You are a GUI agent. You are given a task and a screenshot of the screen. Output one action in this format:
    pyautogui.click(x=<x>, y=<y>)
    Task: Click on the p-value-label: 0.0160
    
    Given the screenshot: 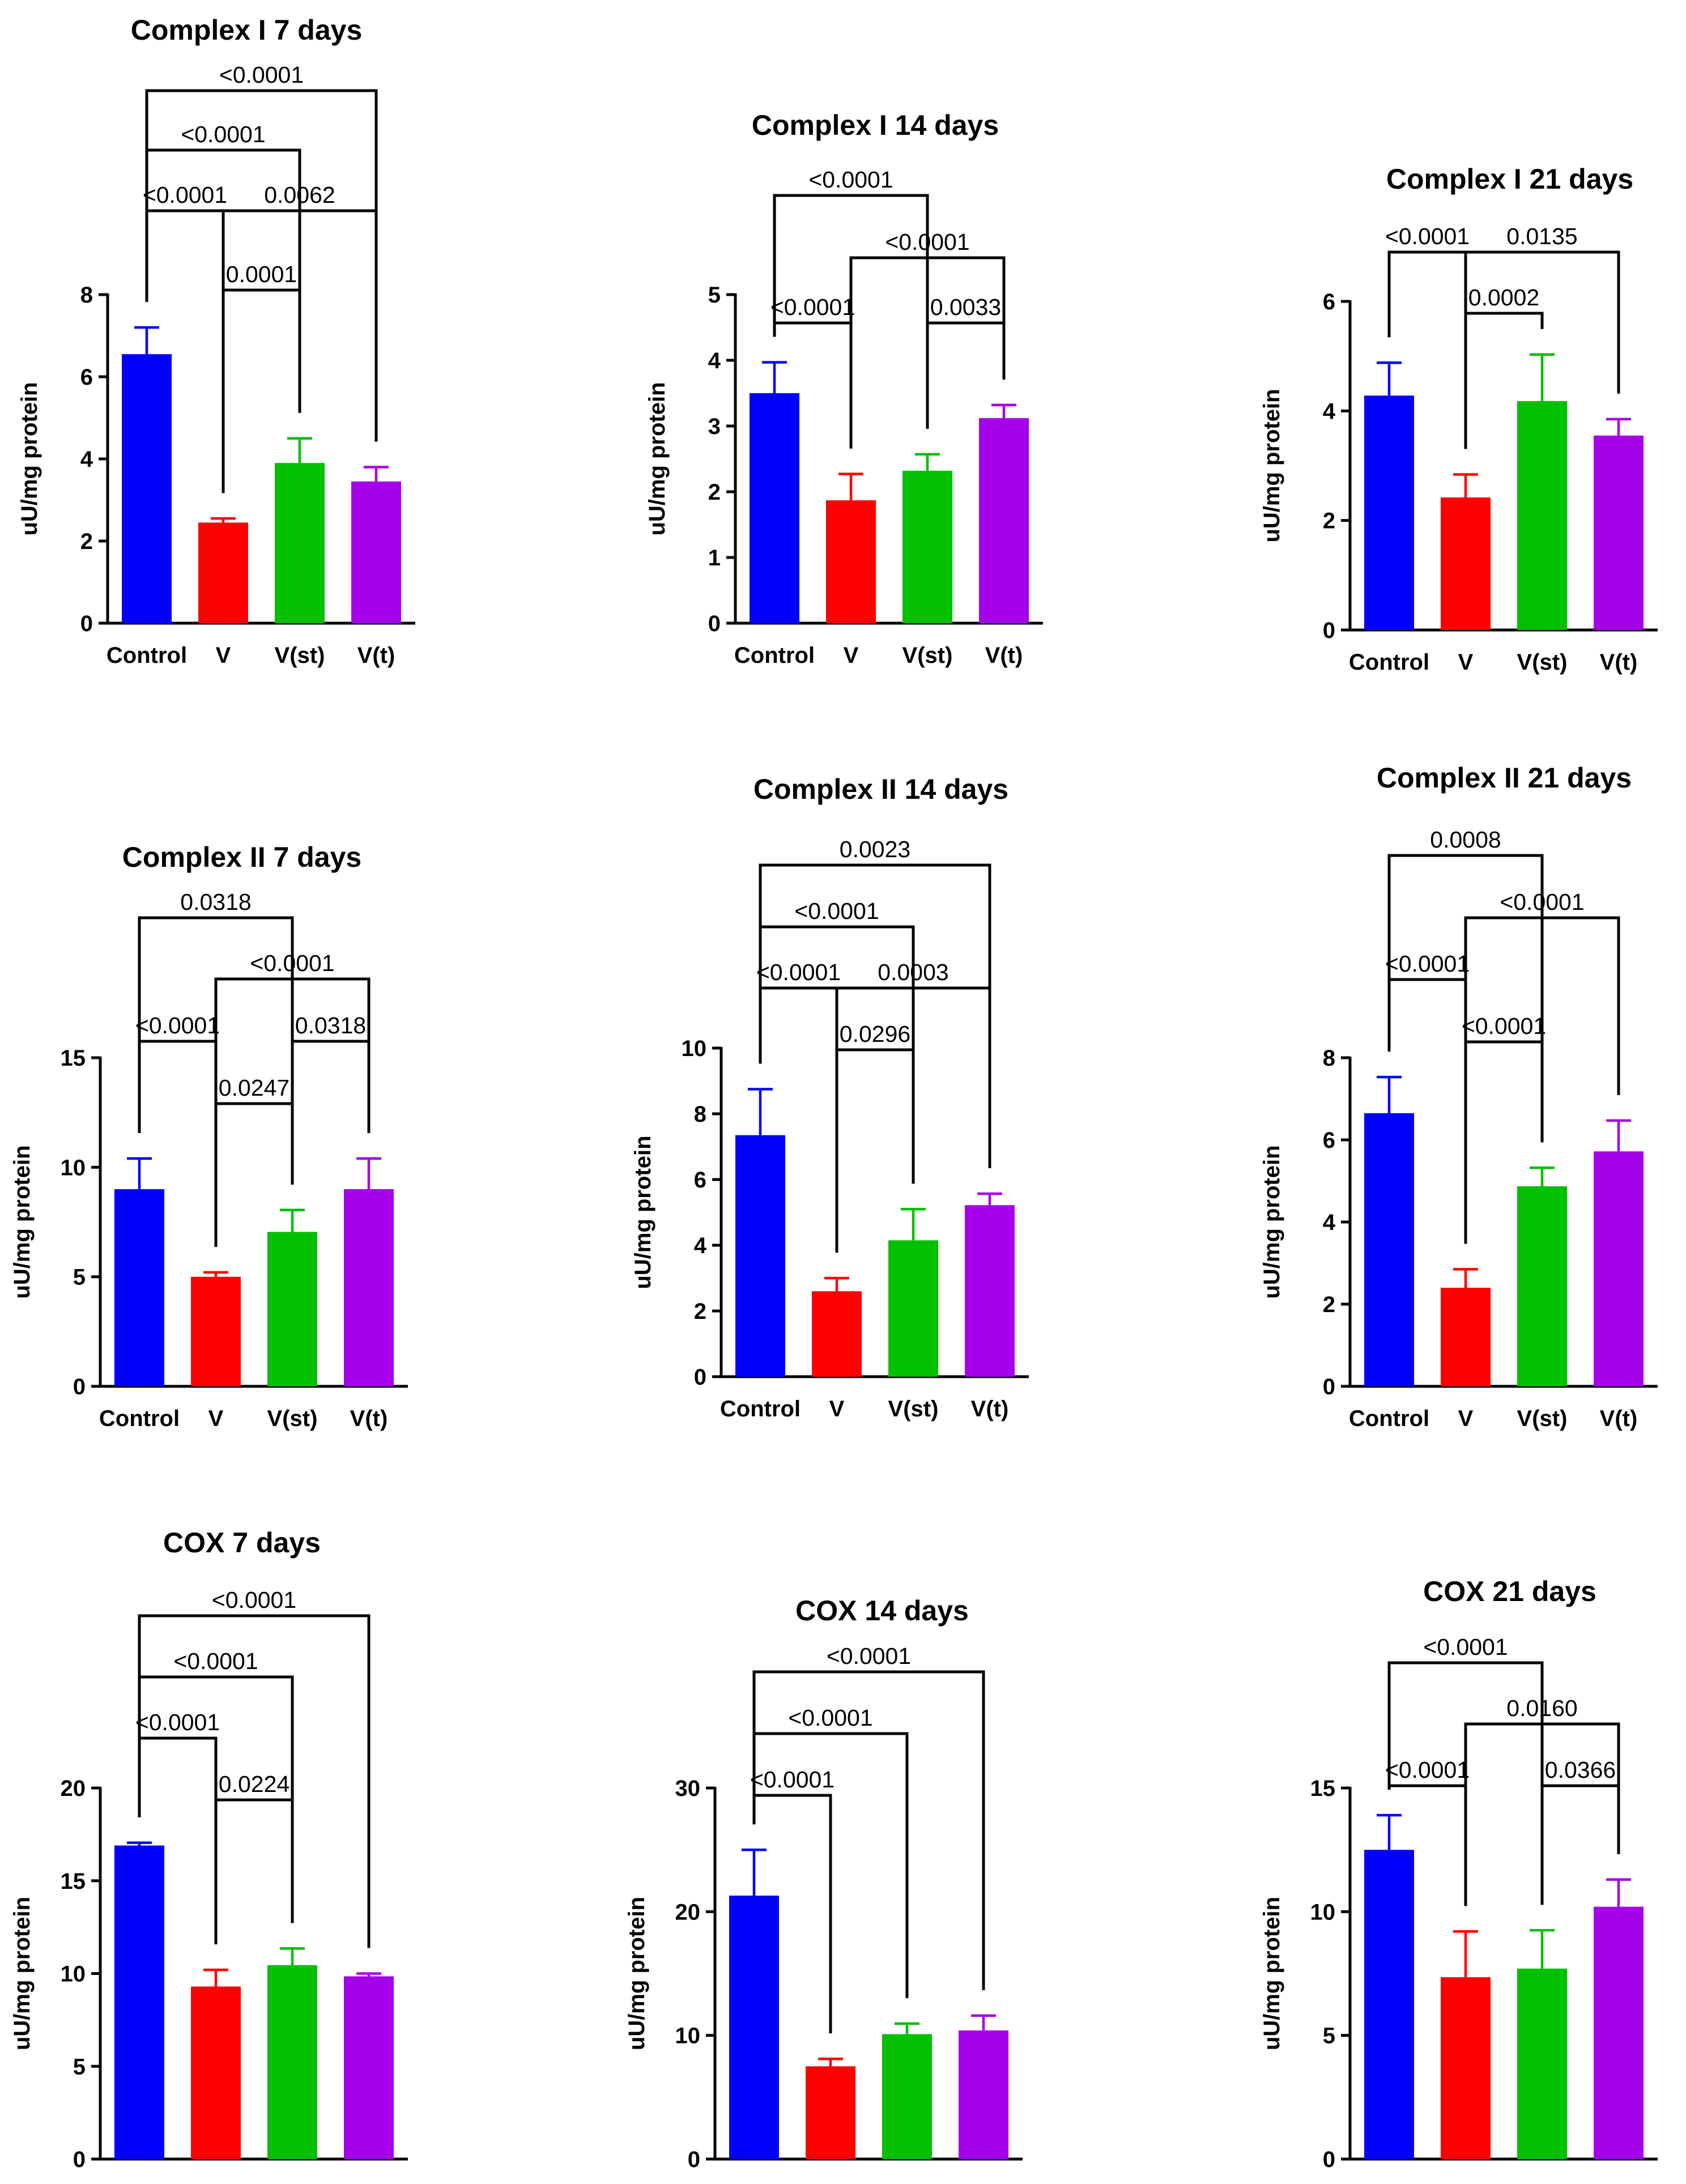 What is the action you would take?
    pyautogui.click(x=1541, y=1708)
    